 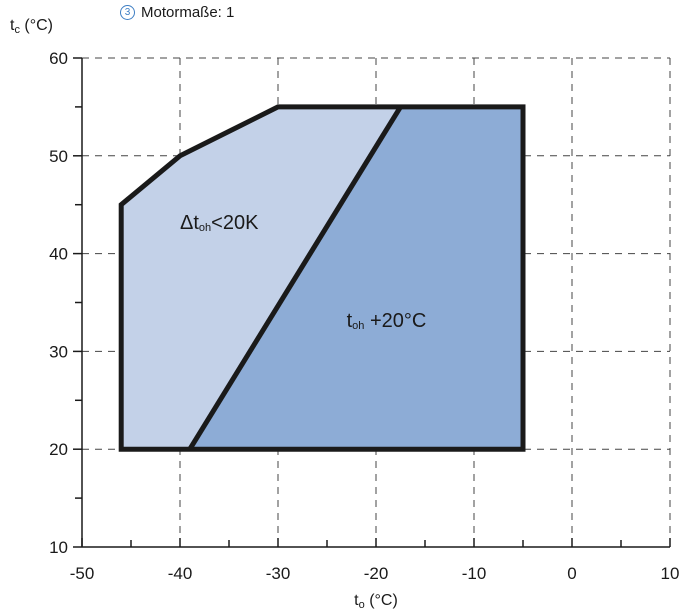 I want to click on region-label-1: Δtoh<20K, so click(x=219, y=223).